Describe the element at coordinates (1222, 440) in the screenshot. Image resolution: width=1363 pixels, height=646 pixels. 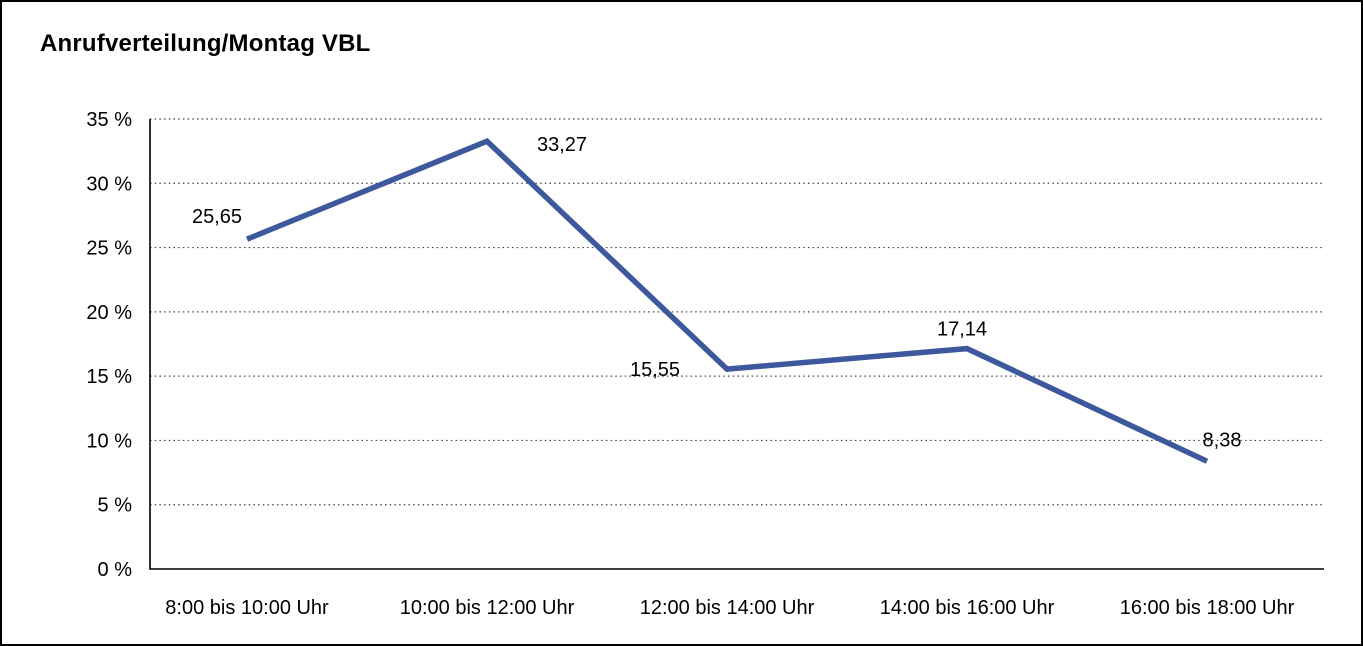
I see `data-point-label: 8,38` at that location.